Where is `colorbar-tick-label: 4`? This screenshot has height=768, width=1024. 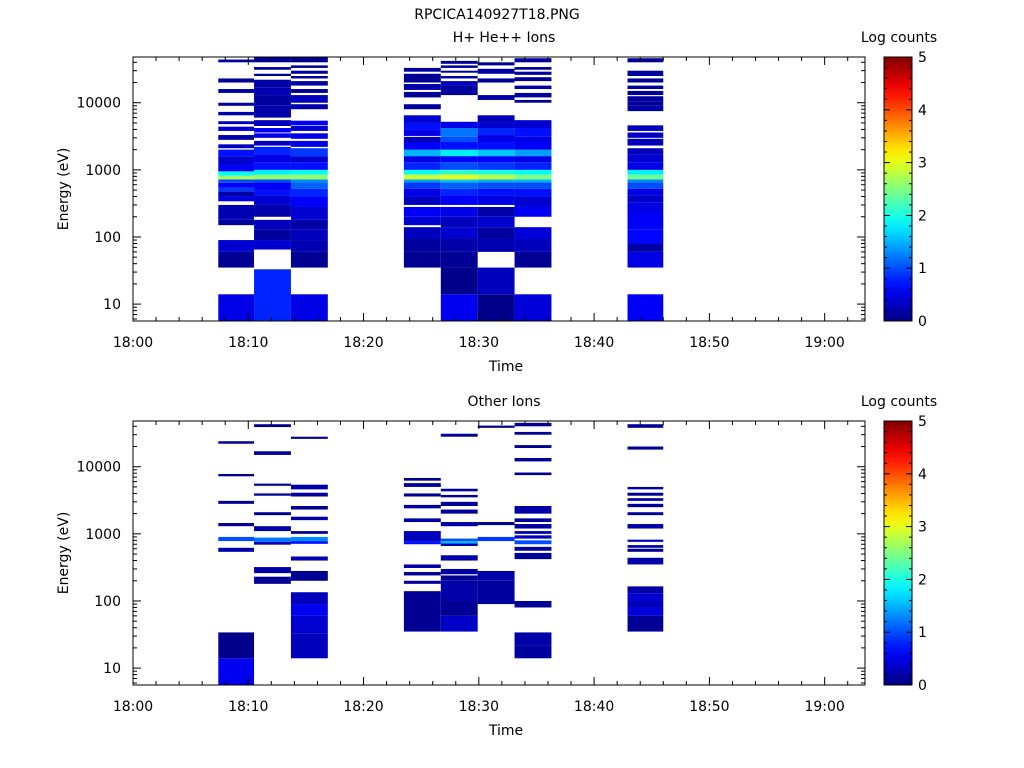 colorbar-tick-label: 4 is located at coordinates (922, 111).